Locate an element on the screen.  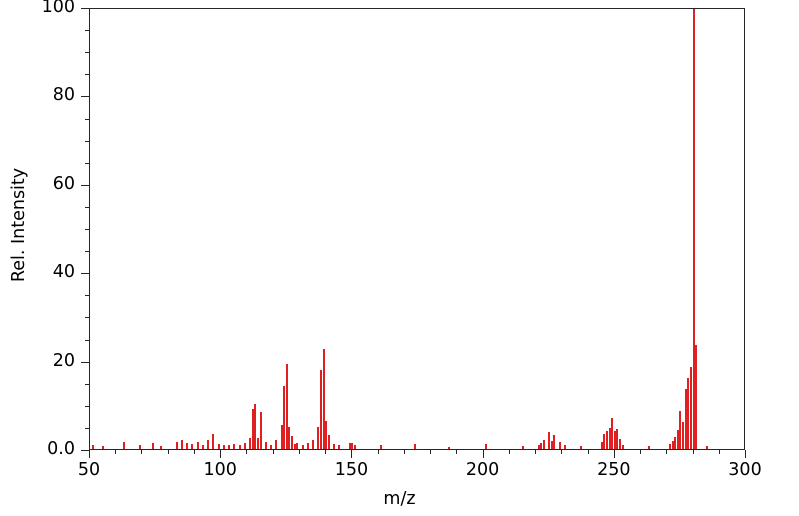
y-tick-label: 80 is located at coordinates (63, 95).